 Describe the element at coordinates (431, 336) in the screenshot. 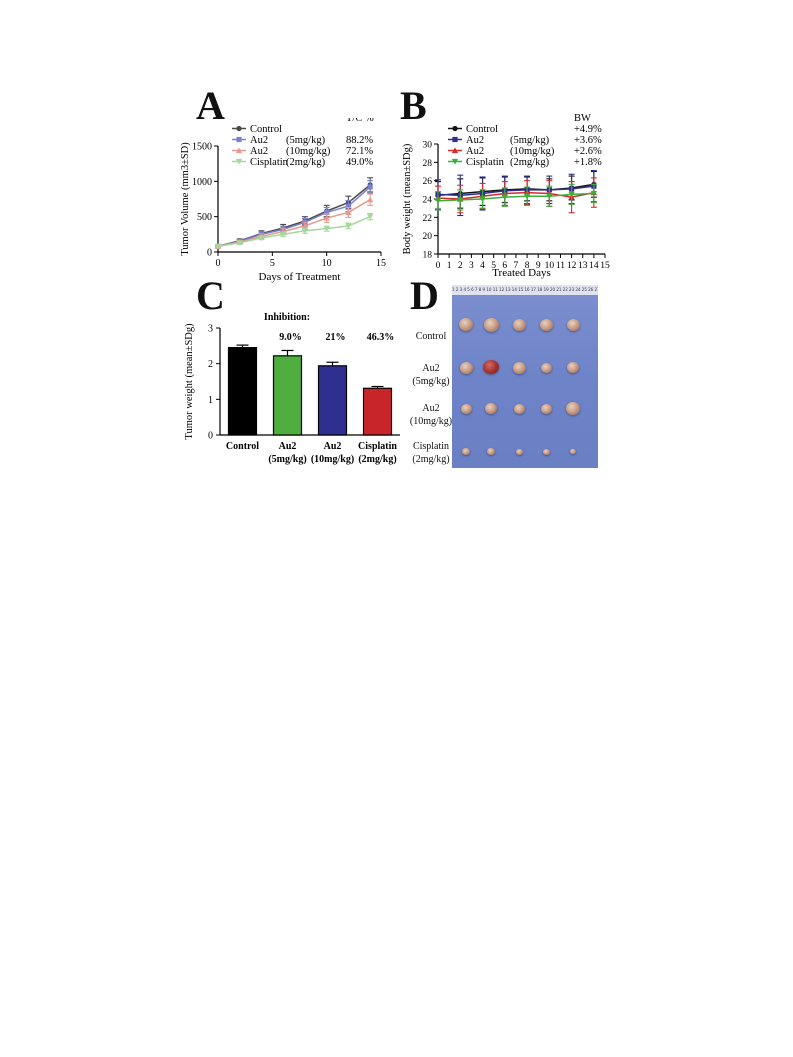

I see `photo-row-label-group: Control` at that location.